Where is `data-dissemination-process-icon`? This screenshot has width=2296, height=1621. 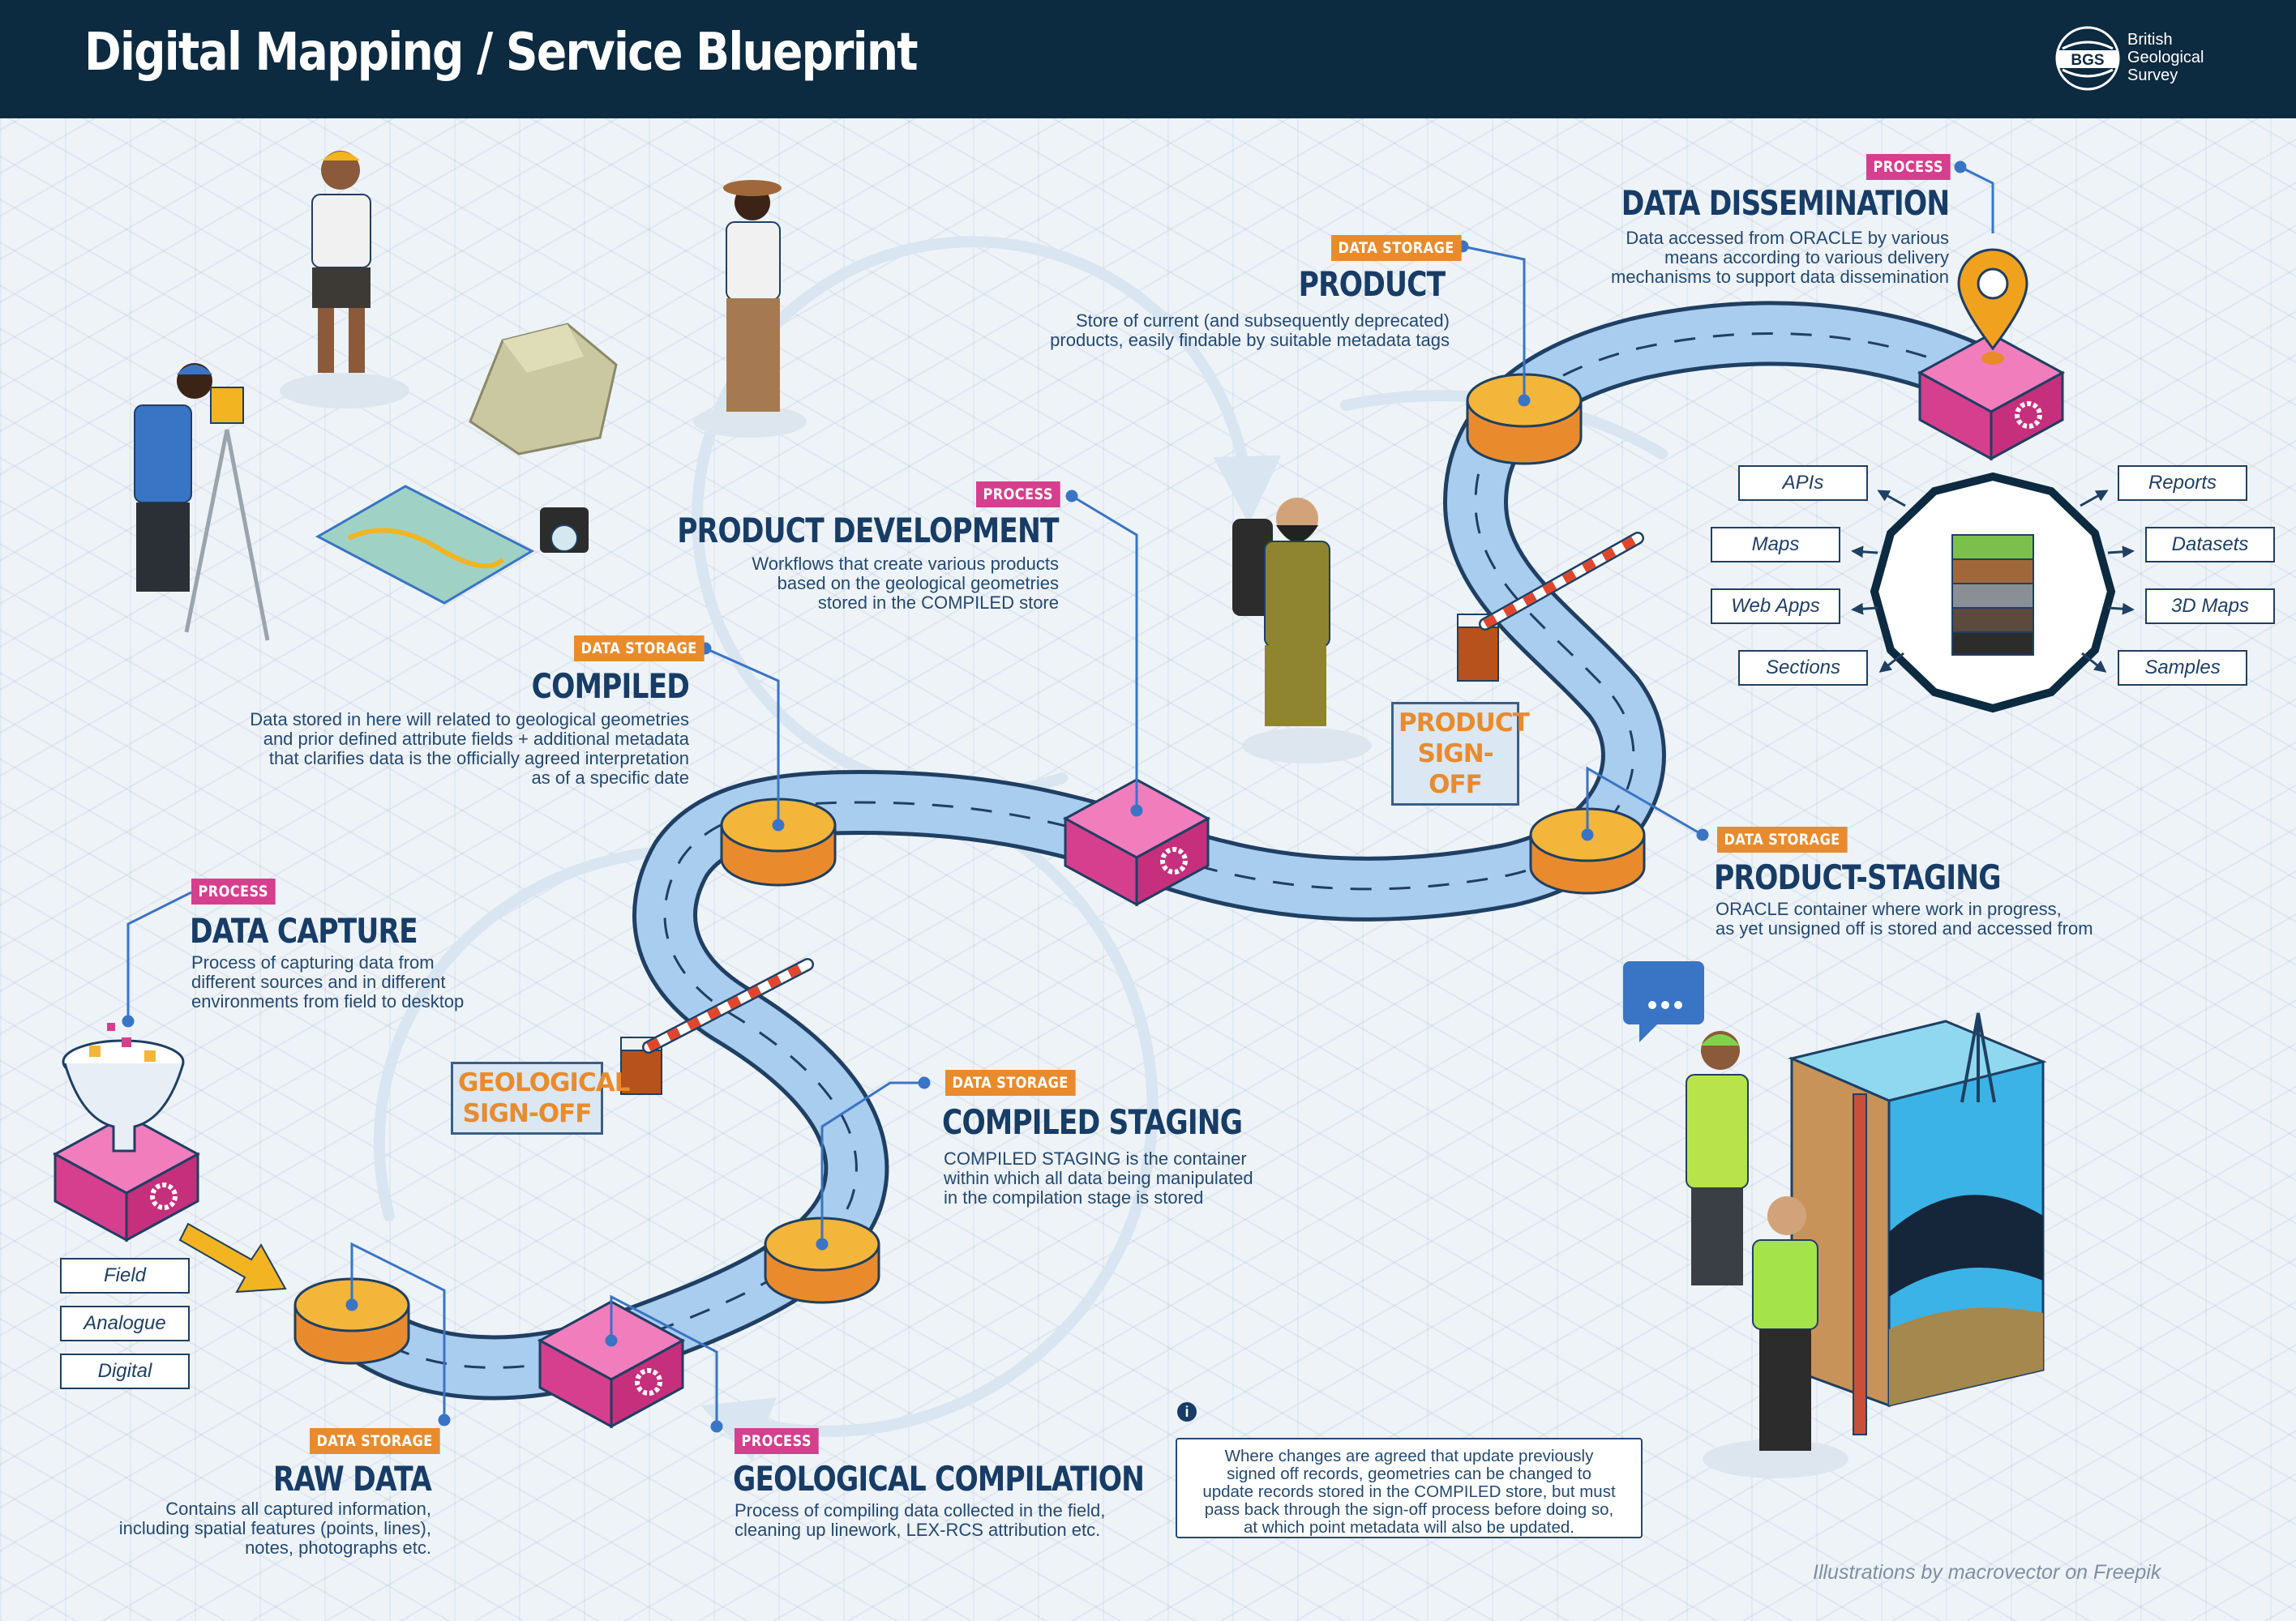
data-dissemination-process-icon is located at coordinates (1992, 396).